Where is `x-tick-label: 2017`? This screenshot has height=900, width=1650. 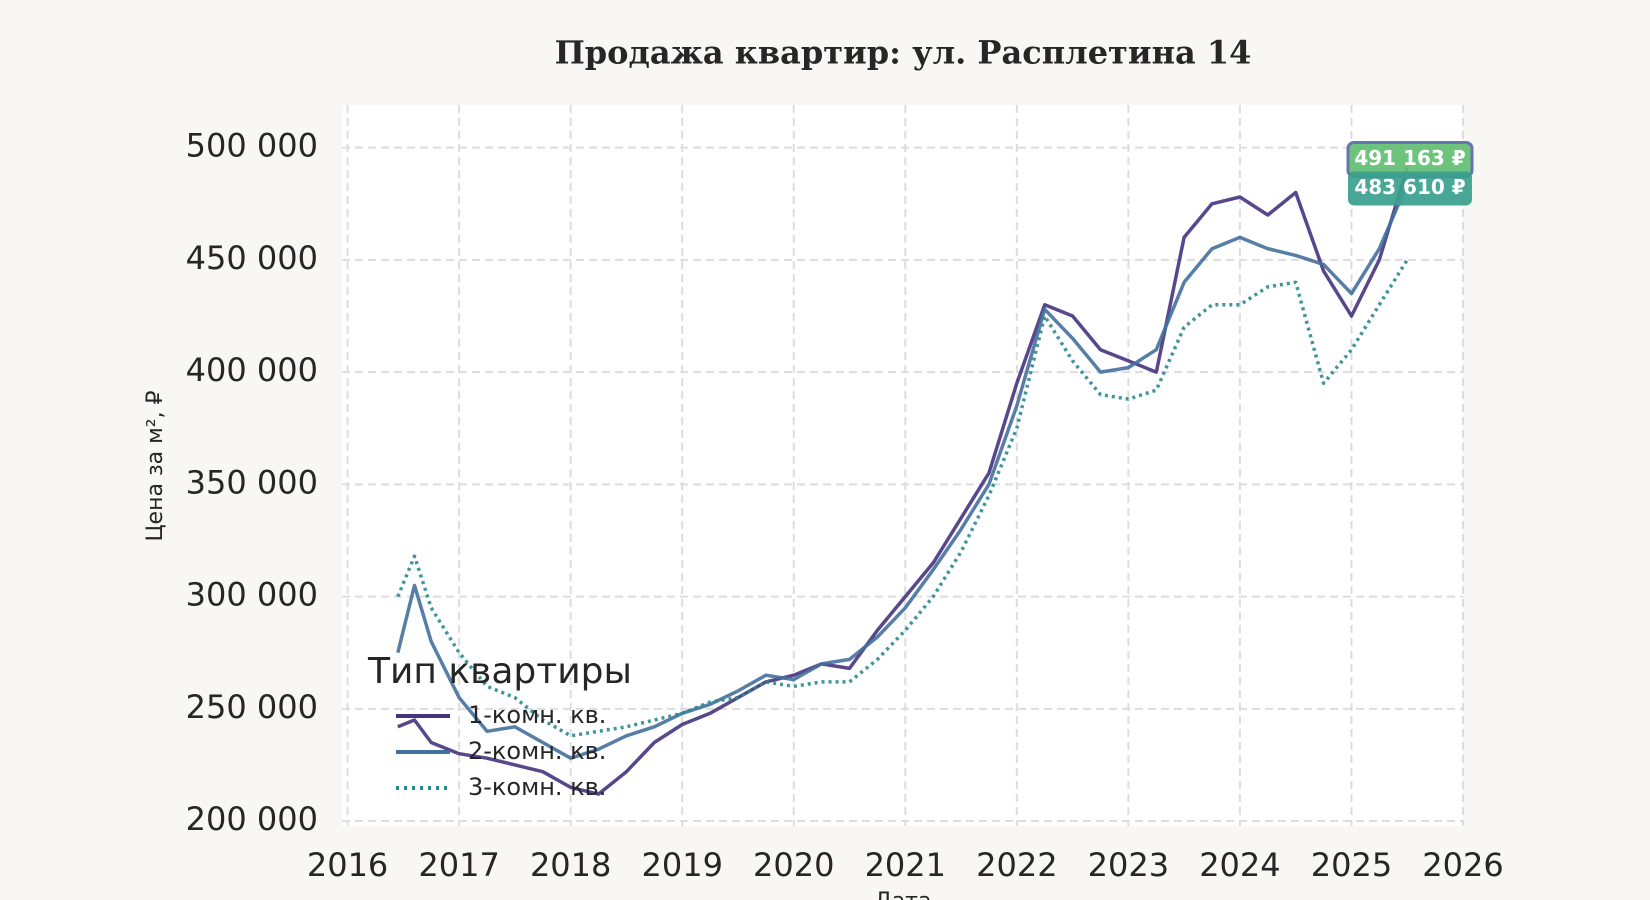 x-tick-label: 2017 is located at coordinates (458, 865).